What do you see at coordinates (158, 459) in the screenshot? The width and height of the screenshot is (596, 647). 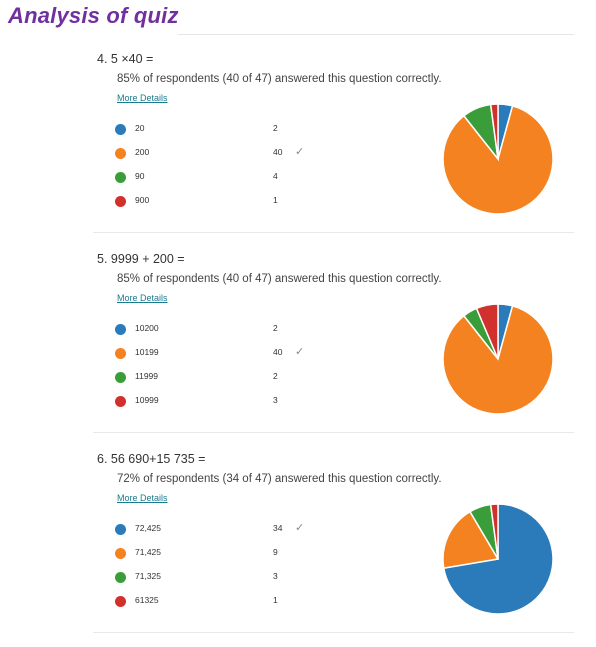 I see `question-text: 56 690+15 735 =` at bounding box center [158, 459].